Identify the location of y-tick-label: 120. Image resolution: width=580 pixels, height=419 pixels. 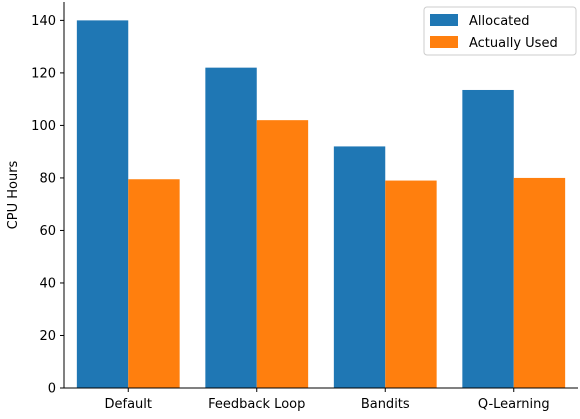
(43, 73).